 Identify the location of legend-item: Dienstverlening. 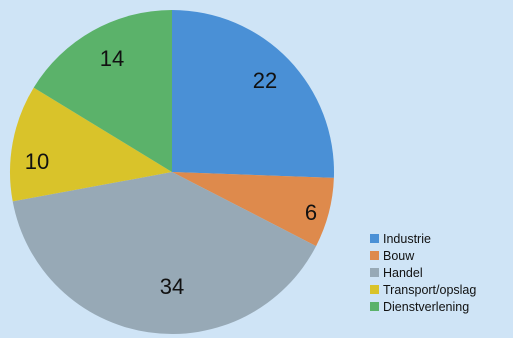
(423, 306).